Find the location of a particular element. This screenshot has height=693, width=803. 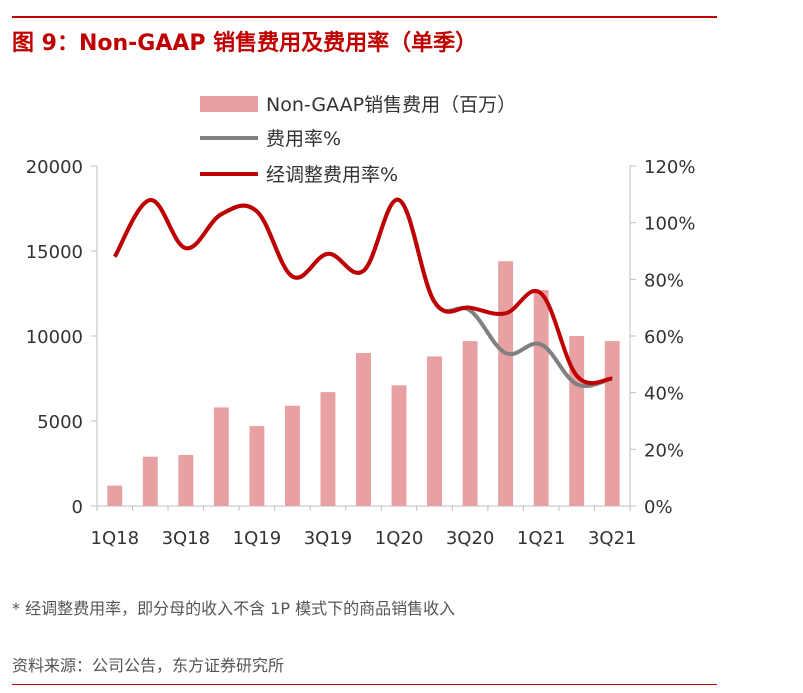

x-axis-ticks: 1Q18 3Q18 1Q19 3Q19 1Q20 3Q20 1Q21 3Q21 is located at coordinates (364, 527).